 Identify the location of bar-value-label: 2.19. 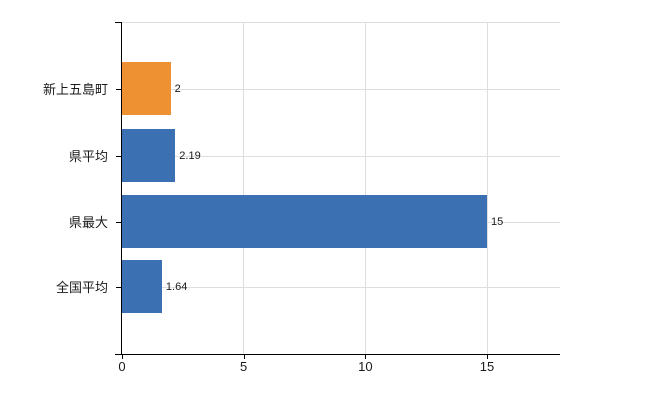
(190, 155).